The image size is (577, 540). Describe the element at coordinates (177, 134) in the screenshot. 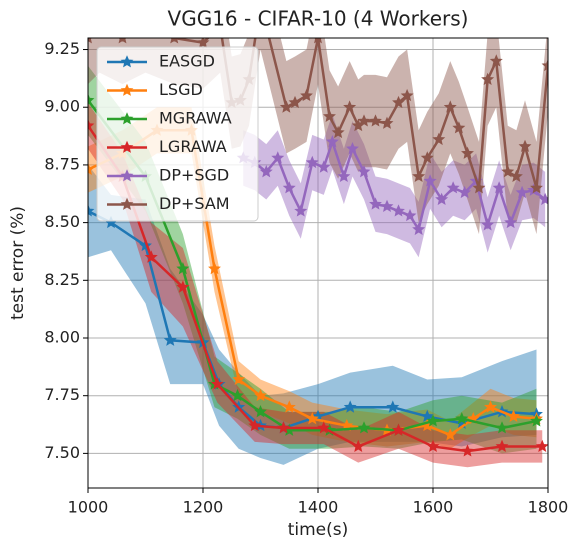

I see `legend: EASGD LSGD MGRAWA LGRAWA DP+SGD DP+SAM` at that location.